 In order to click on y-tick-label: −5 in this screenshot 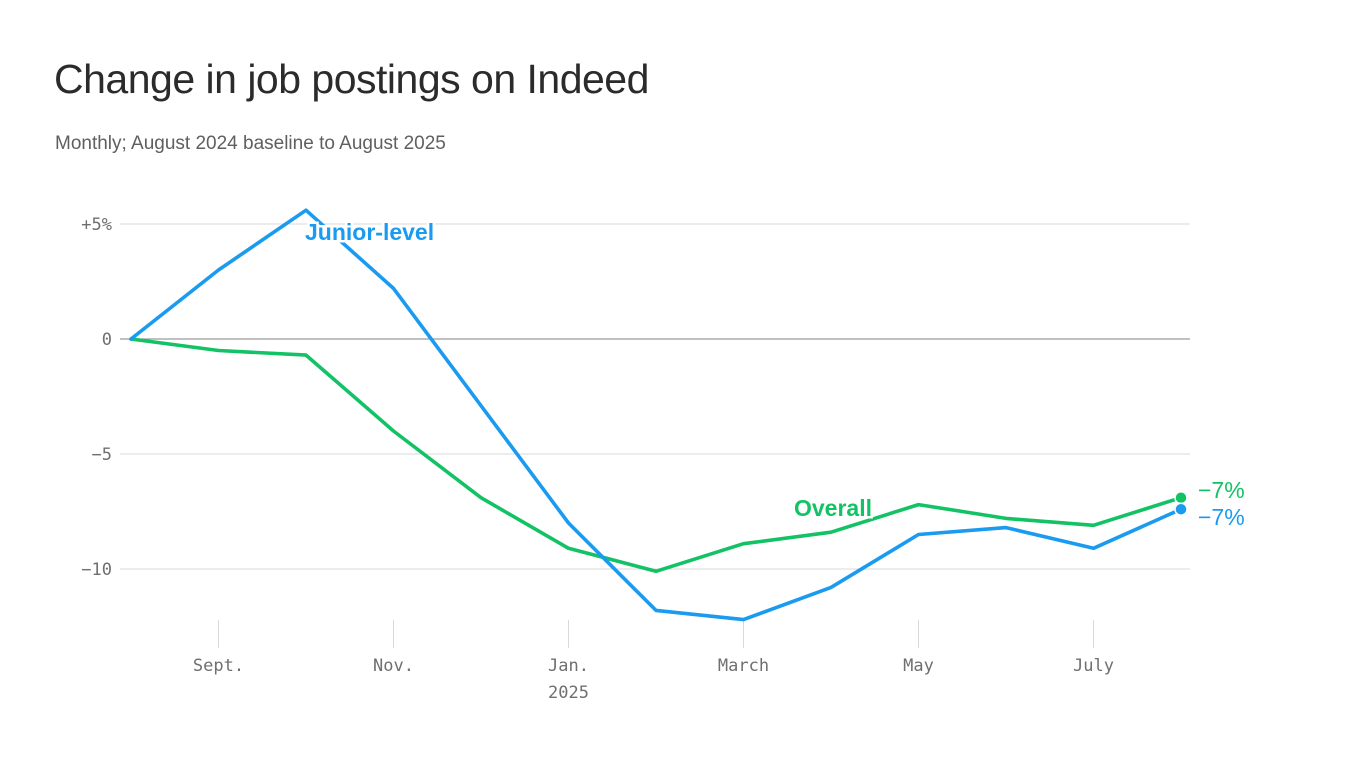, I will do `click(102, 455)`.